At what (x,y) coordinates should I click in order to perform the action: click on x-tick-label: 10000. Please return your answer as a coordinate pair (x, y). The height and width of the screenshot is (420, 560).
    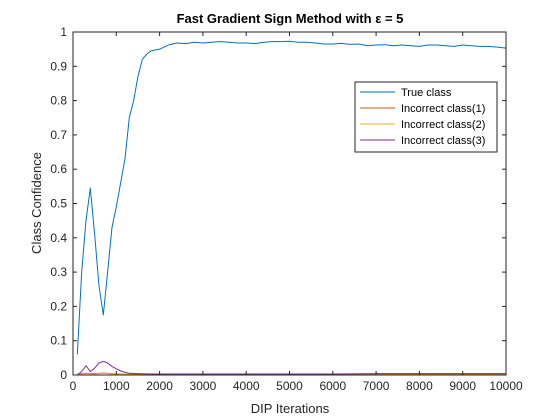
    Looking at the image, I should click on (506, 386).